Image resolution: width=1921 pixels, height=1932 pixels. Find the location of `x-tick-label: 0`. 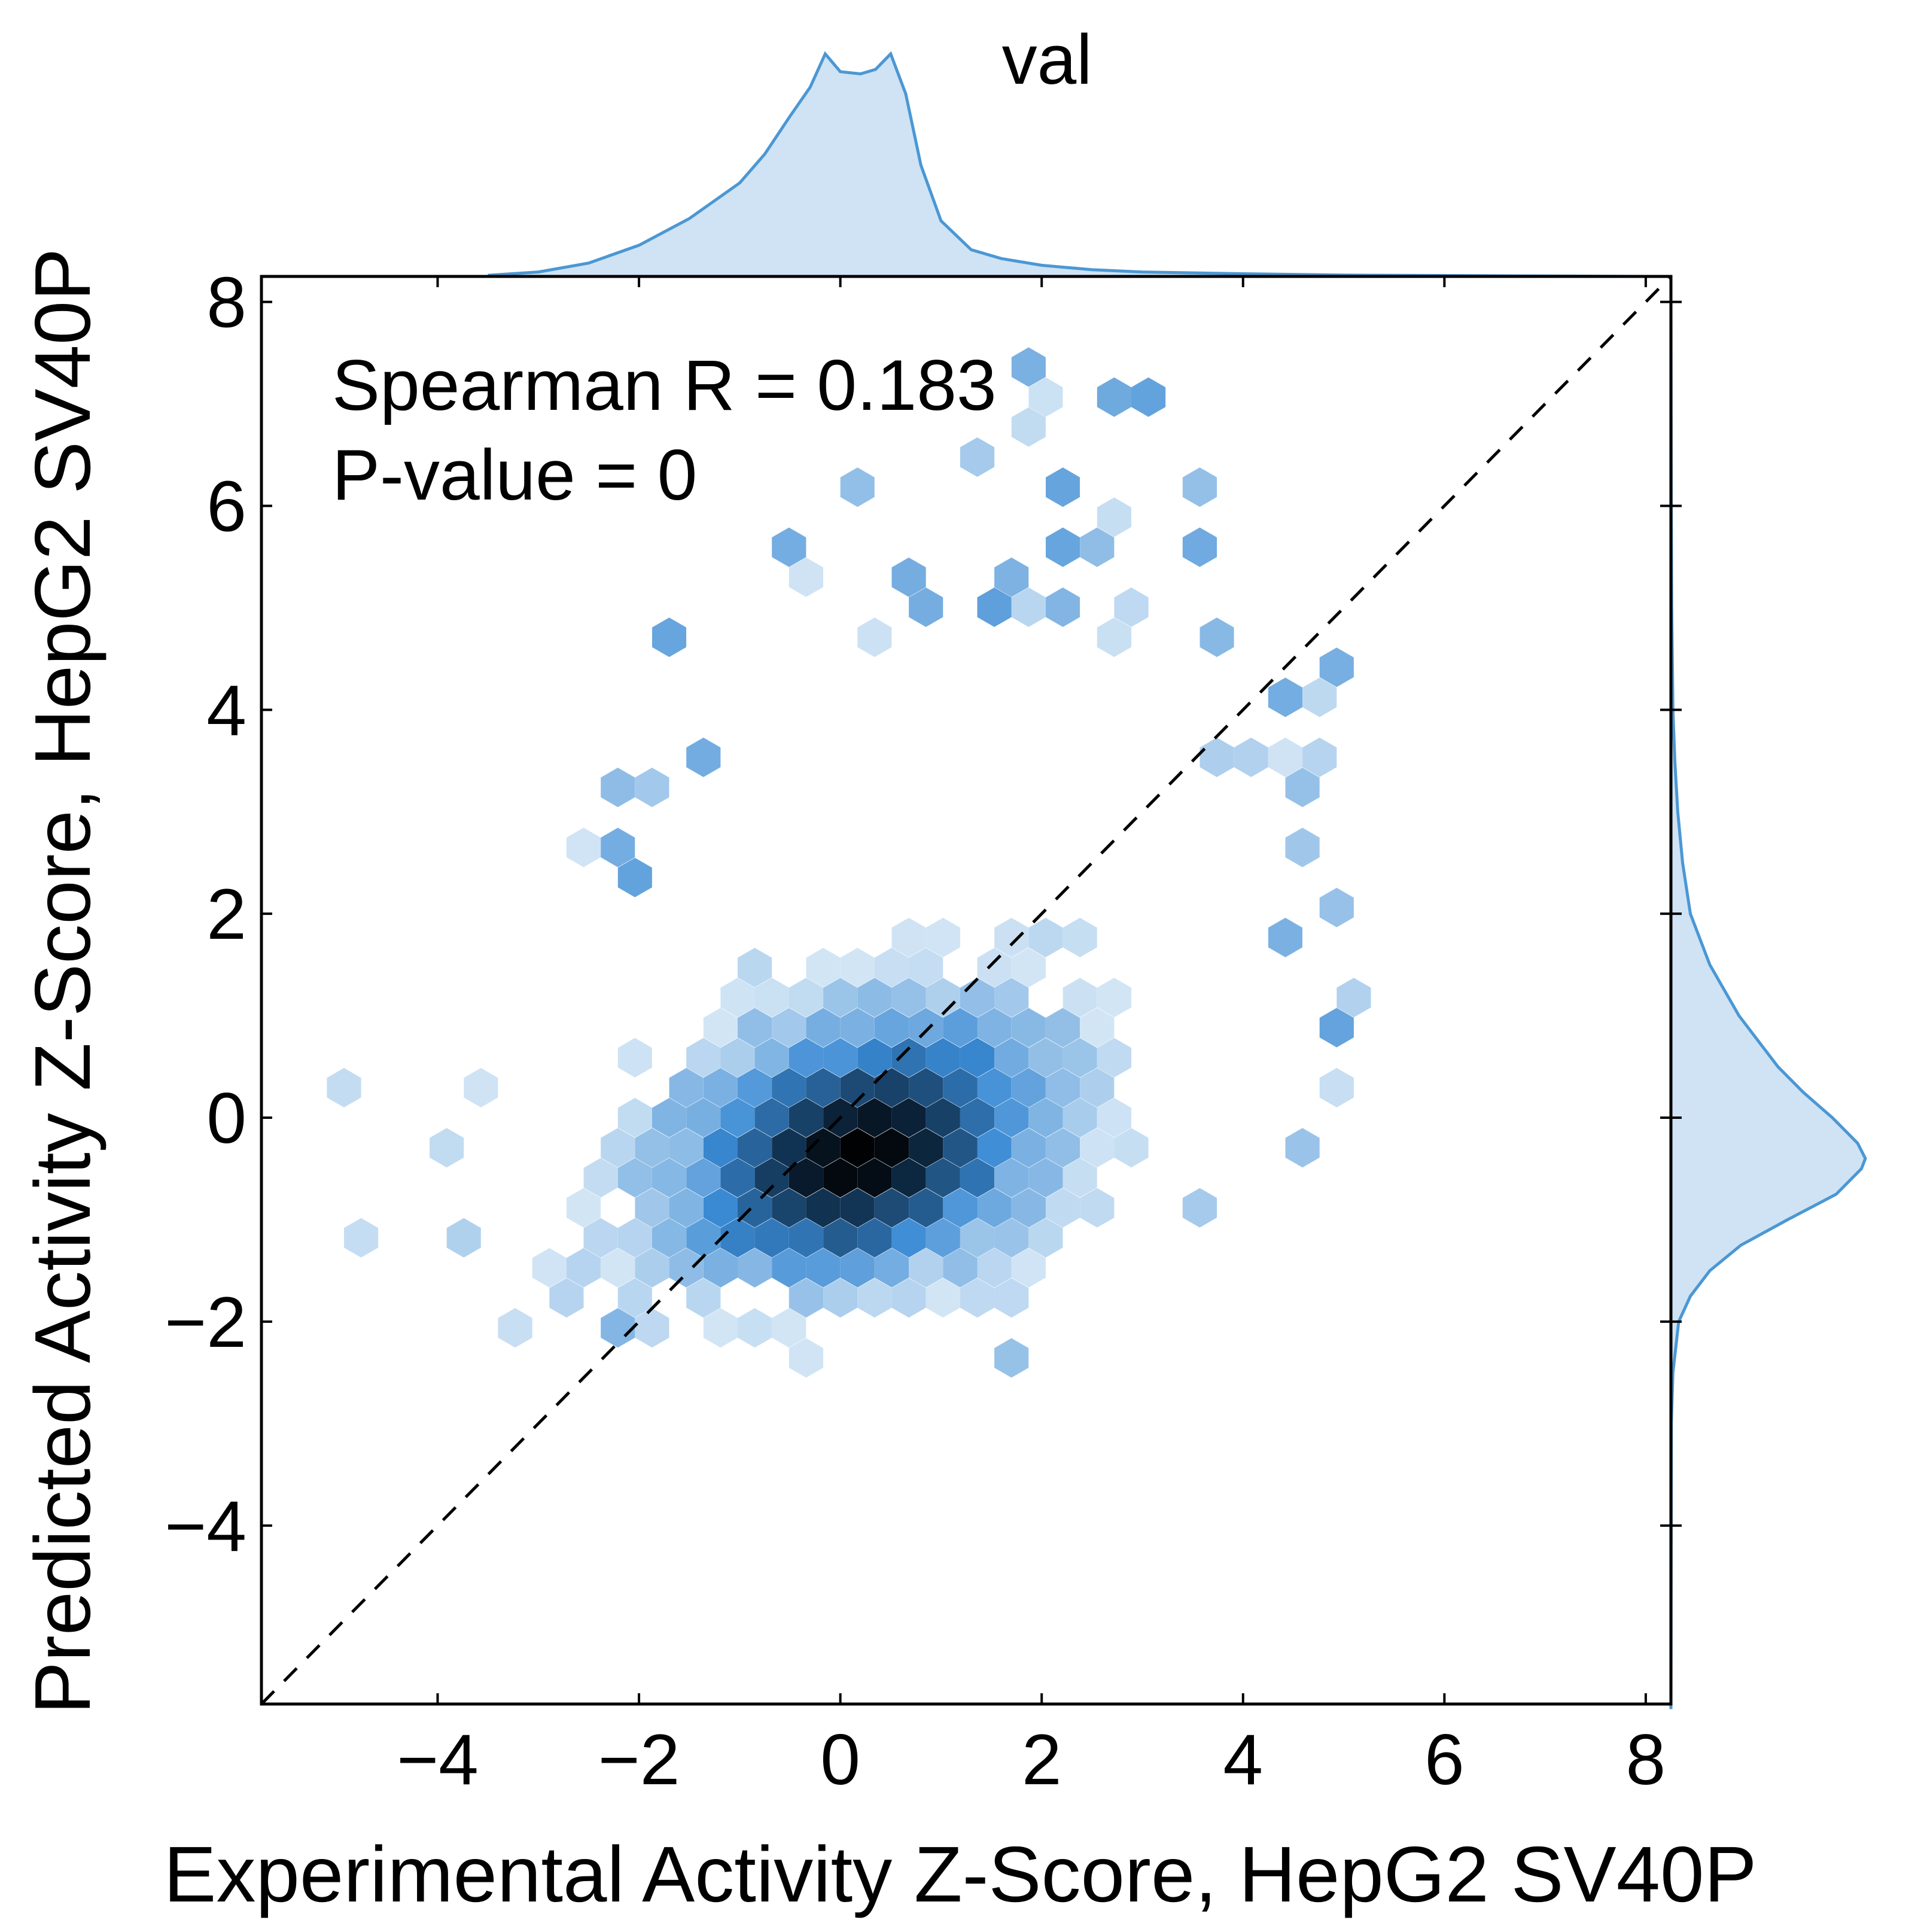

x-tick-label: 0 is located at coordinates (840, 1760).